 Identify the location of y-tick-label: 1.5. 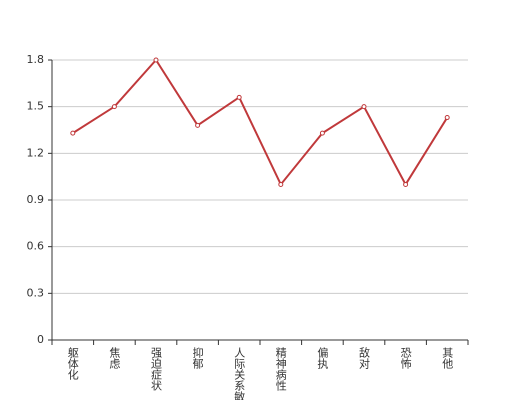
(36, 106).